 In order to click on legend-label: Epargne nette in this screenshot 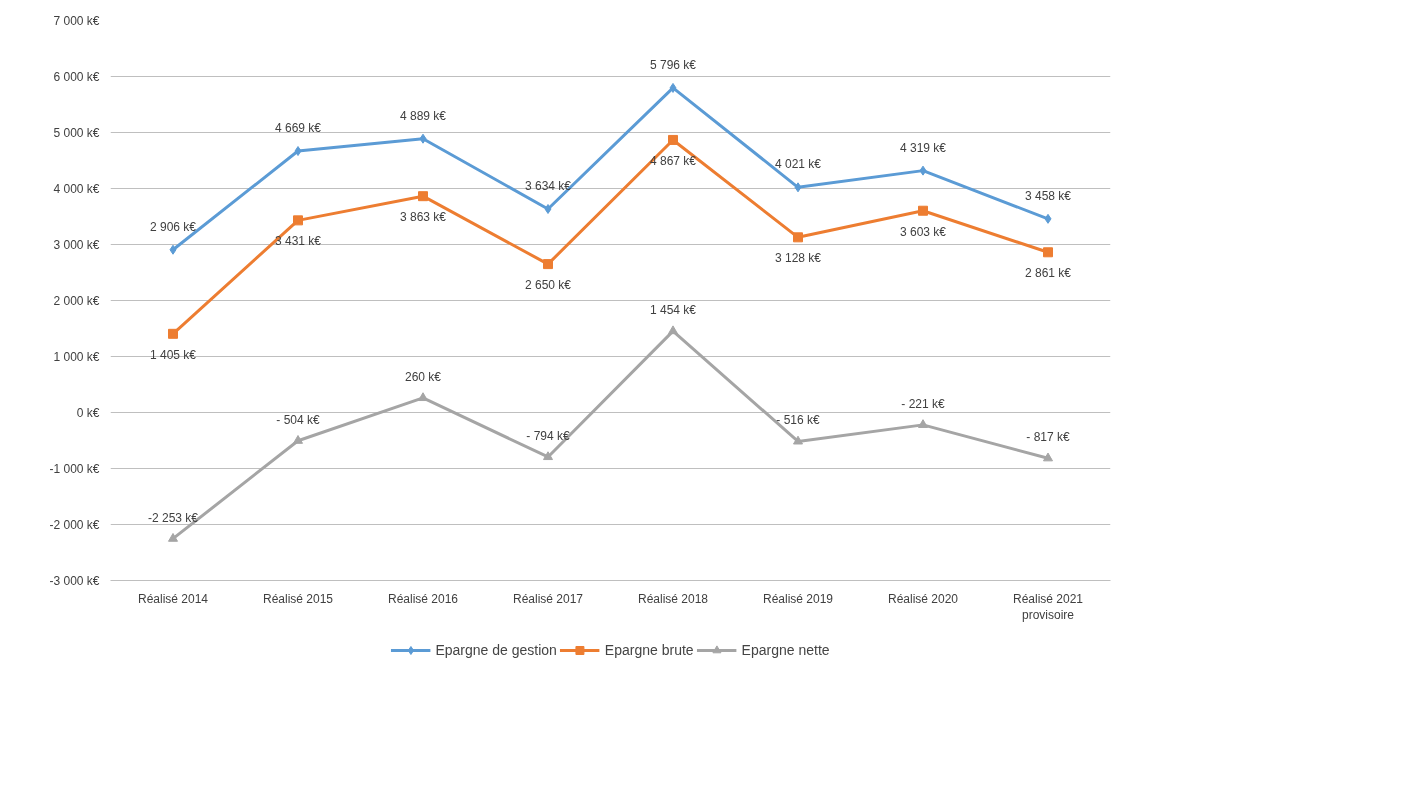, I will do `click(785, 650)`.